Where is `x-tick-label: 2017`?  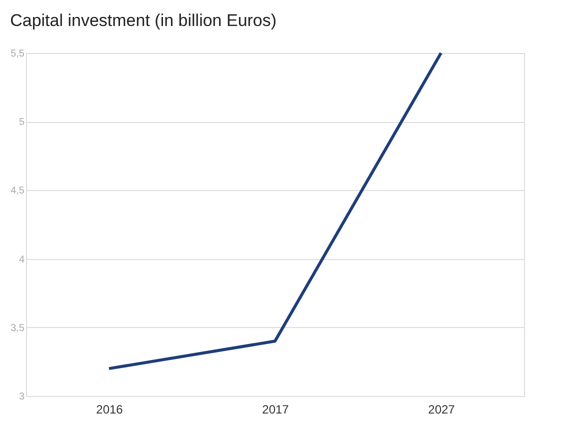
x-tick-label: 2017 is located at coordinates (276, 409).